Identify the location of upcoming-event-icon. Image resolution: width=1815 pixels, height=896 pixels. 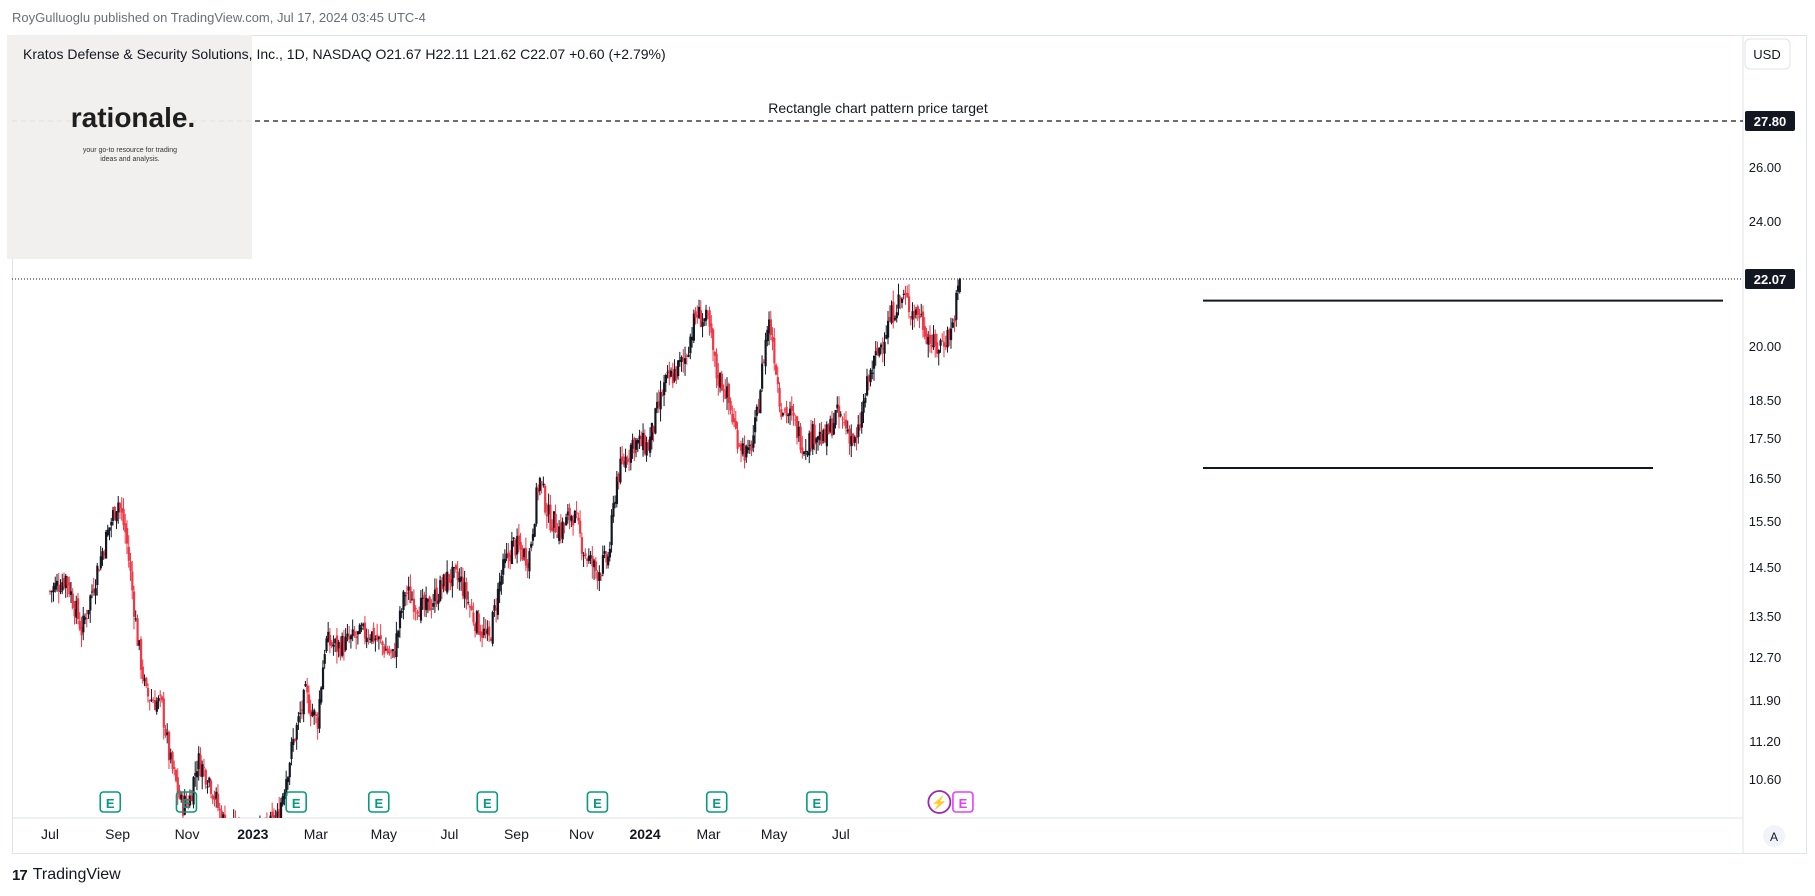
(939, 802).